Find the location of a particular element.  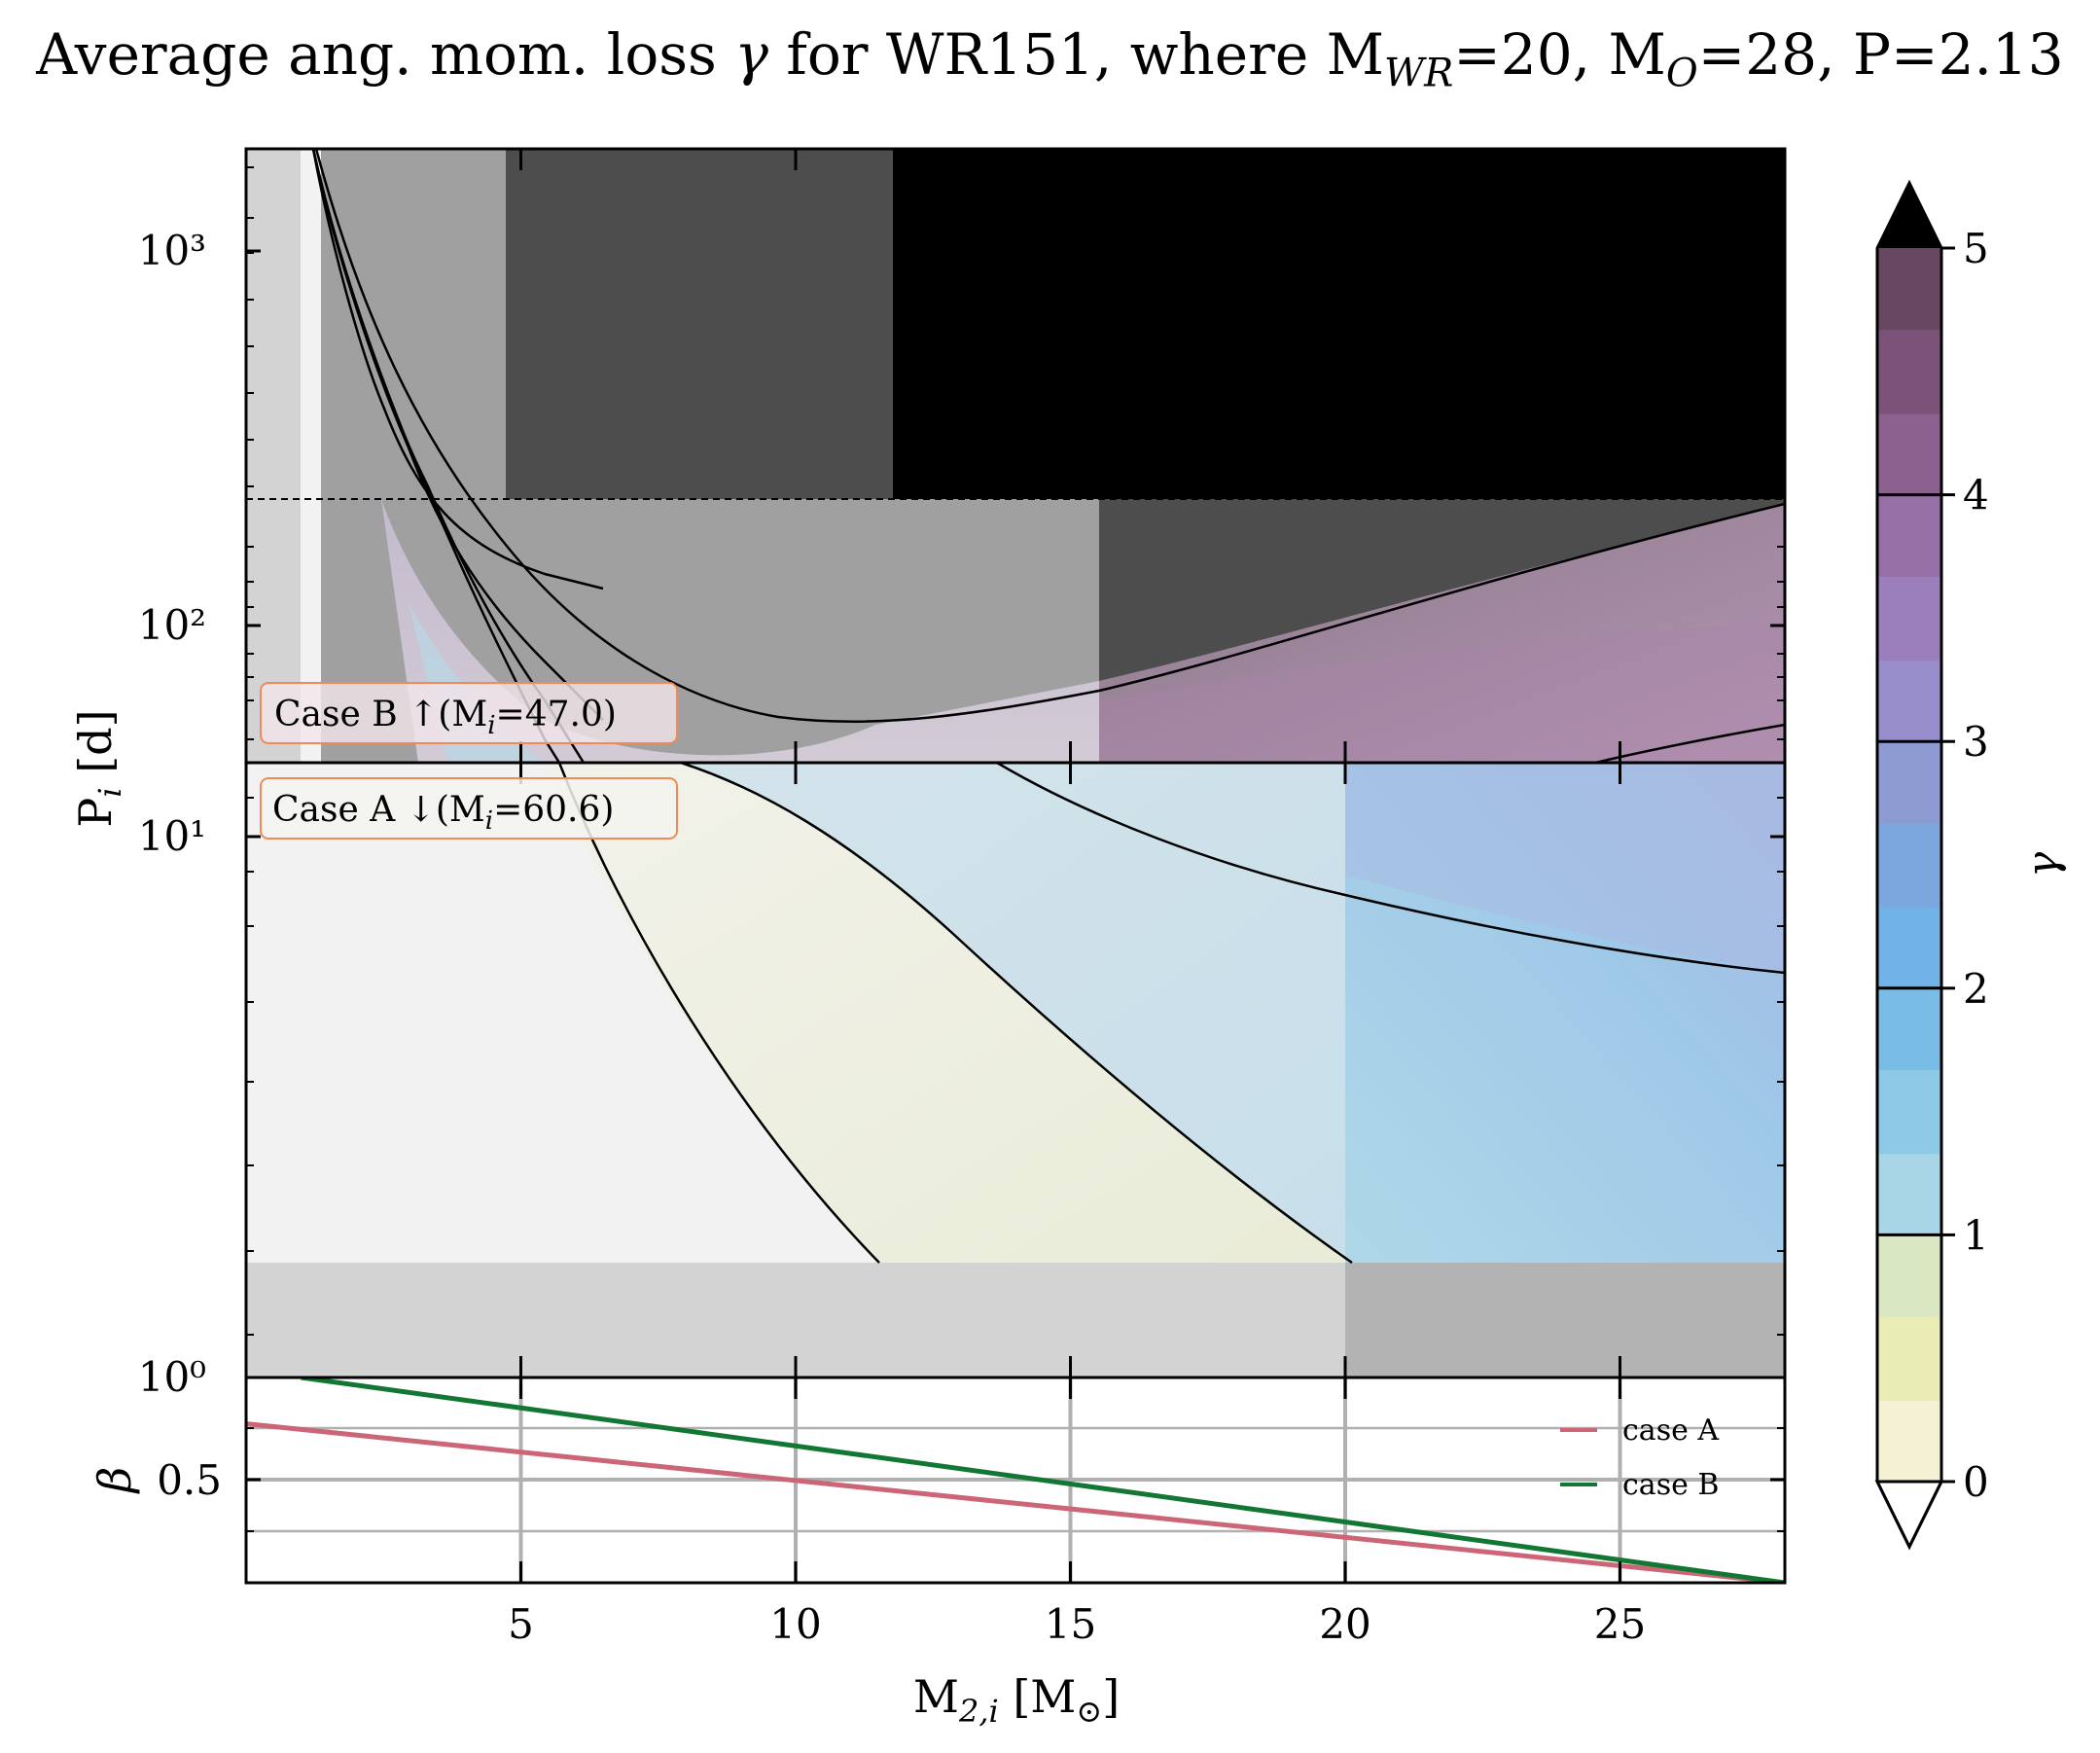

colorbar-tick-label-4: 4 is located at coordinates (1976, 495).